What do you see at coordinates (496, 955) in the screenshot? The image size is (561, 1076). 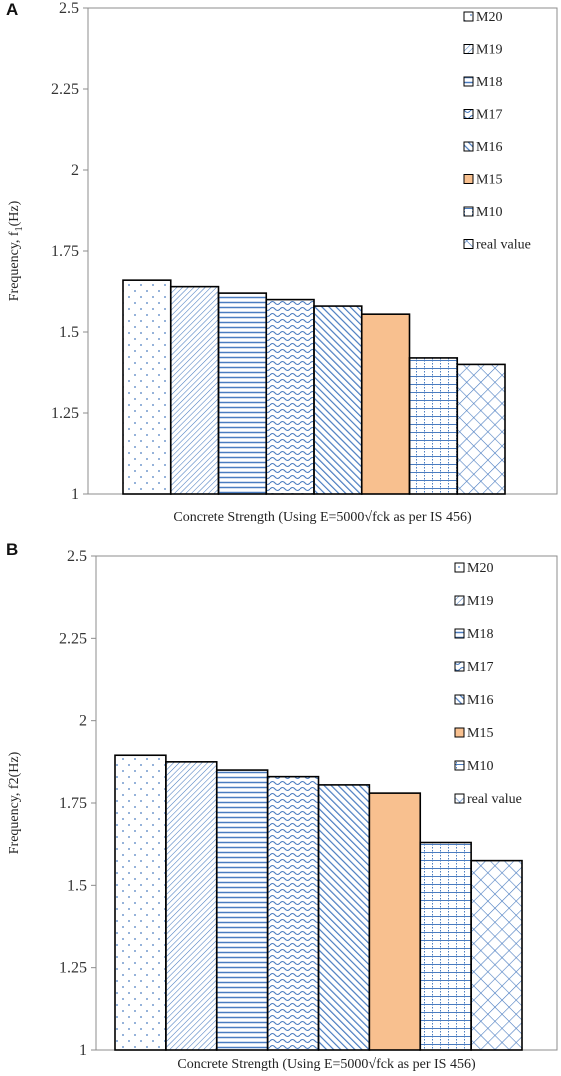 I see `bar-real-value: real value: 1.575` at bounding box center [496, 955].